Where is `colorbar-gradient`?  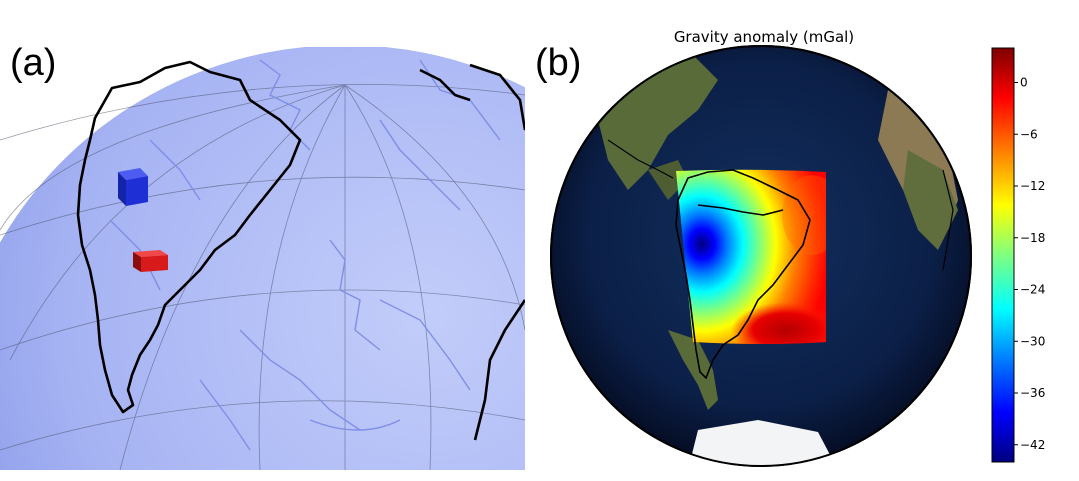 colorbar-gradient is located at coordinates (1003, 255).